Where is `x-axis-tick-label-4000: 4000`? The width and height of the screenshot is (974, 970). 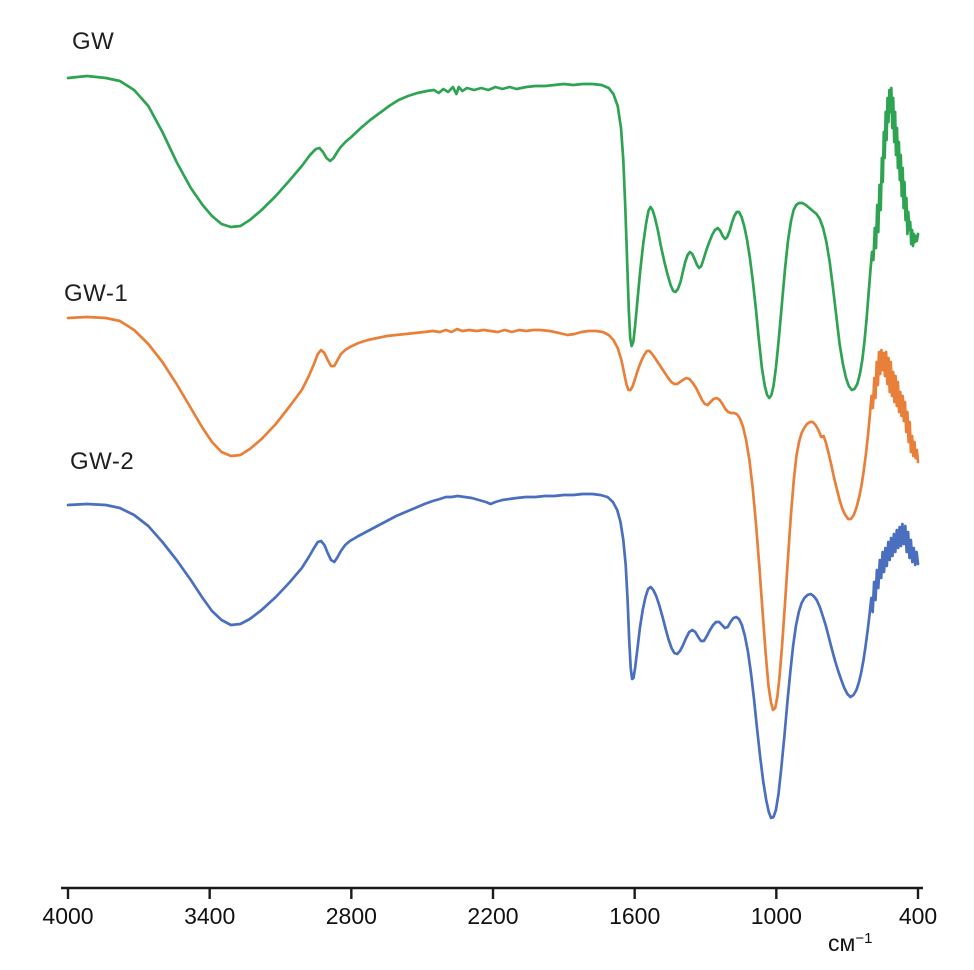 x-axis-tick-label-4000: 4000 is located at coordinates (67, 916).